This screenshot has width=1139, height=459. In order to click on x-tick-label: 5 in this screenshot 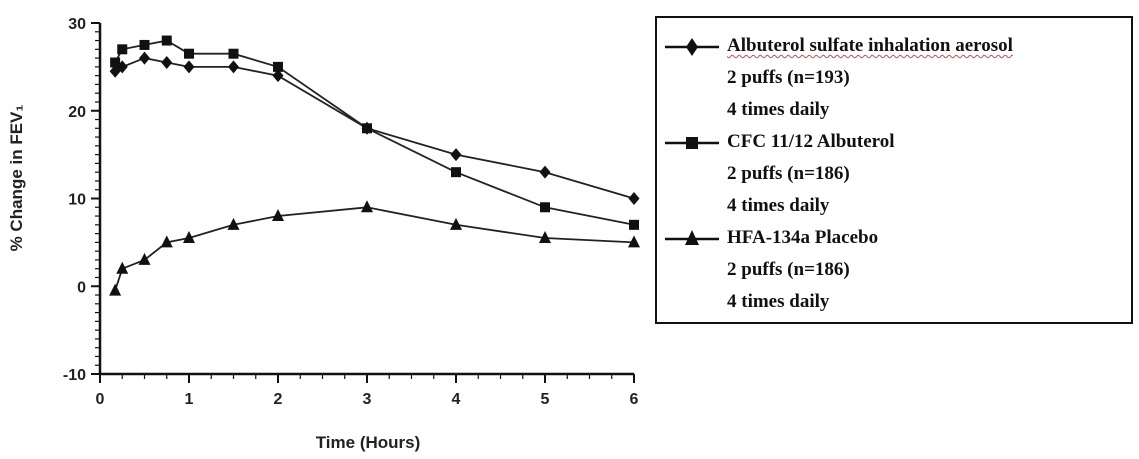, I will do `click(545, 399)`.